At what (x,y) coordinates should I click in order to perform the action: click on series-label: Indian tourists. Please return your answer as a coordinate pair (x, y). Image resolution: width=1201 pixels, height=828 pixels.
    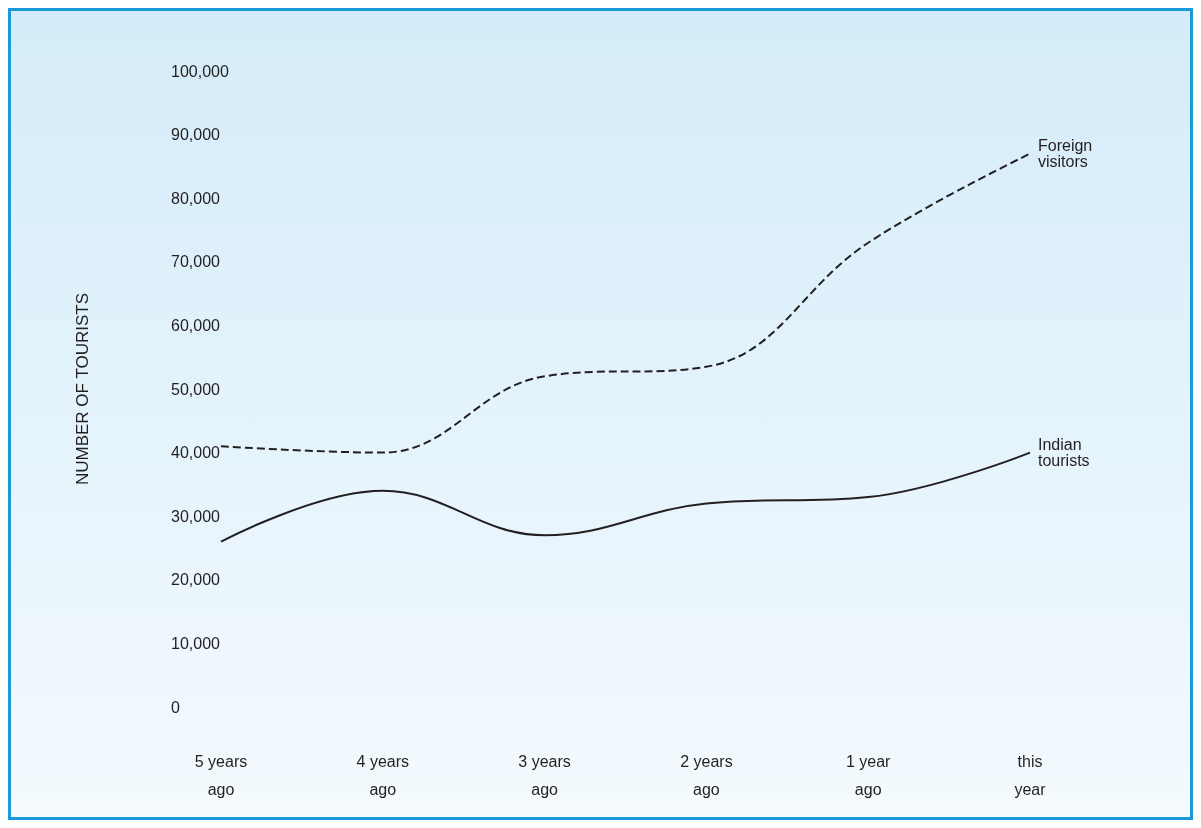
    Looking at the image, I should click on (1064, 453).